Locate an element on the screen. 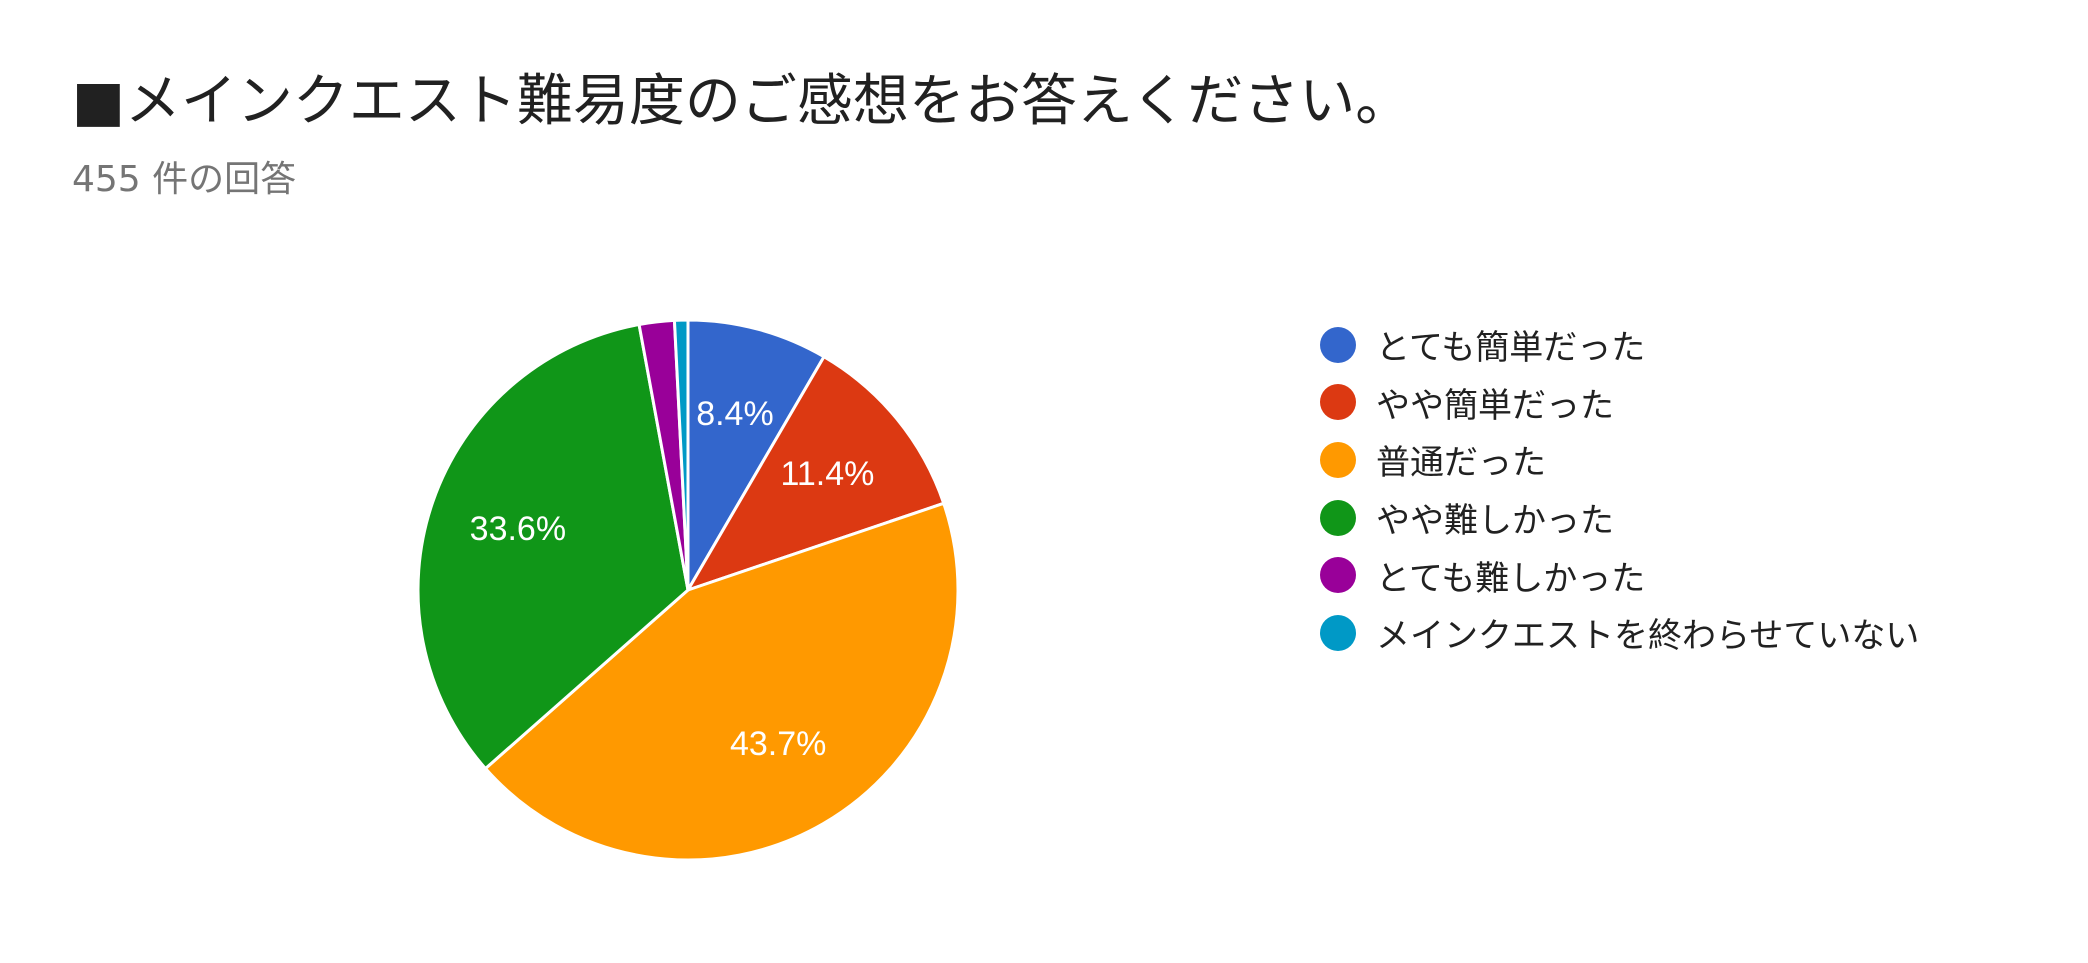 The height and width of the screenshot is (963, 2088). legend-label: やや難しかった is located at coordinates (1495, 521).